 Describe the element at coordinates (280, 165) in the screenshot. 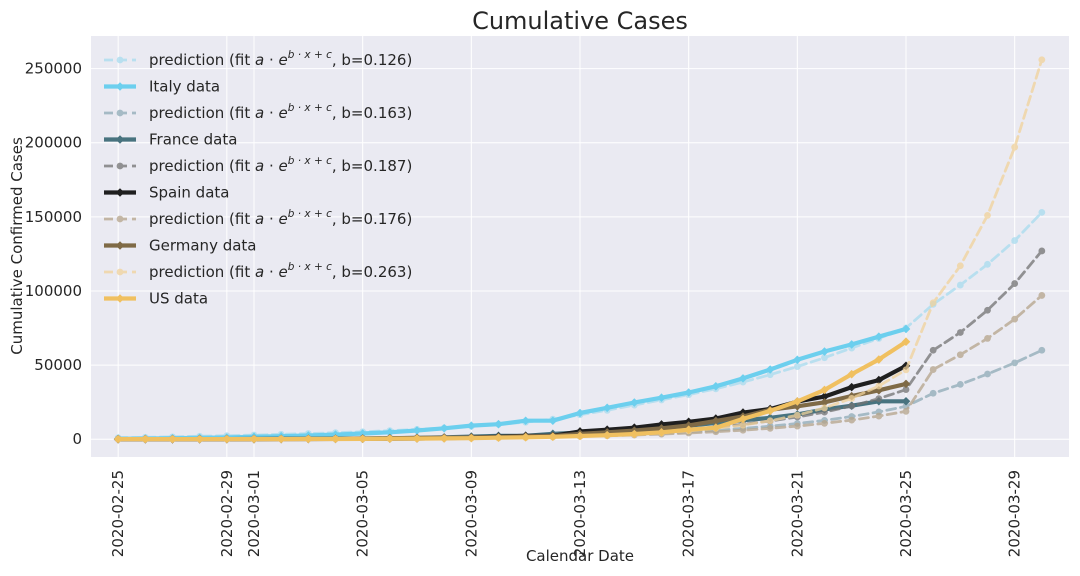

I see `legend-label: prediction (fit a · eb · x + c, b=0.187)` at that location.